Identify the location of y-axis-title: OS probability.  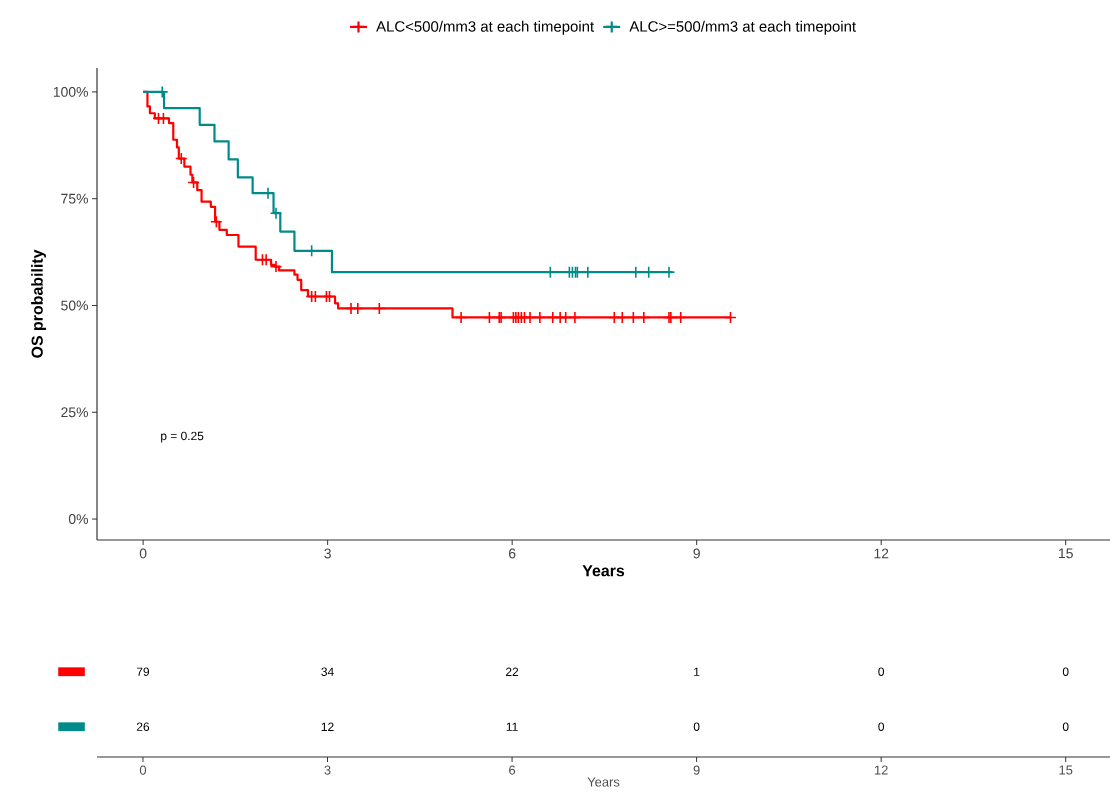
(38, 303).